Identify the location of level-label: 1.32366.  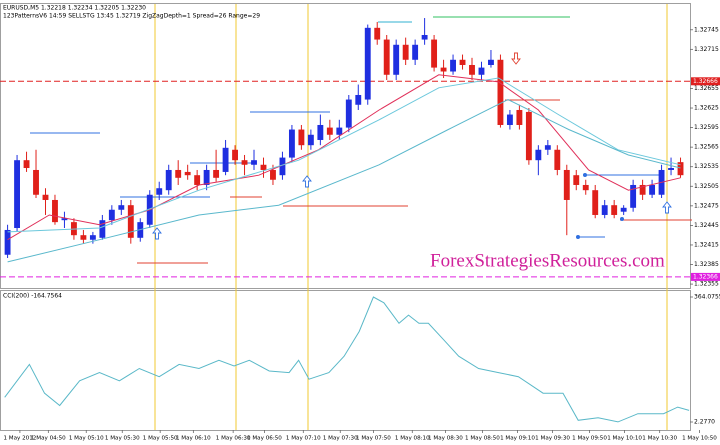
(705, 276).